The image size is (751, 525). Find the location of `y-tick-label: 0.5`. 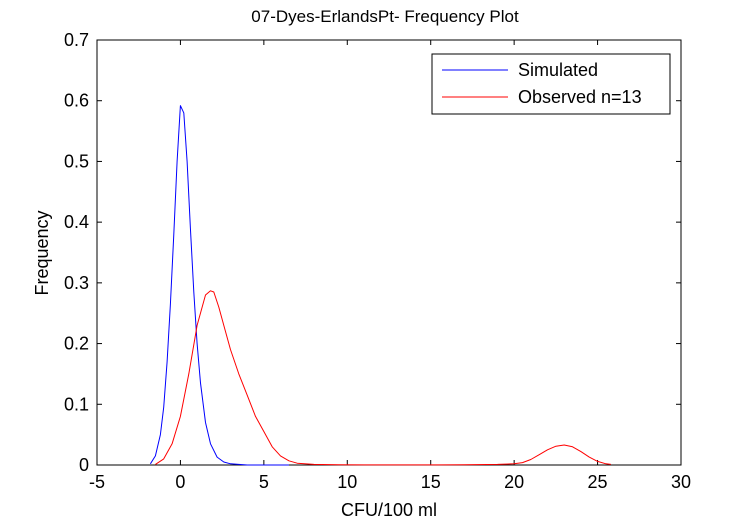

y-tick-label: 0.5 is located at coordinates (76, 161).